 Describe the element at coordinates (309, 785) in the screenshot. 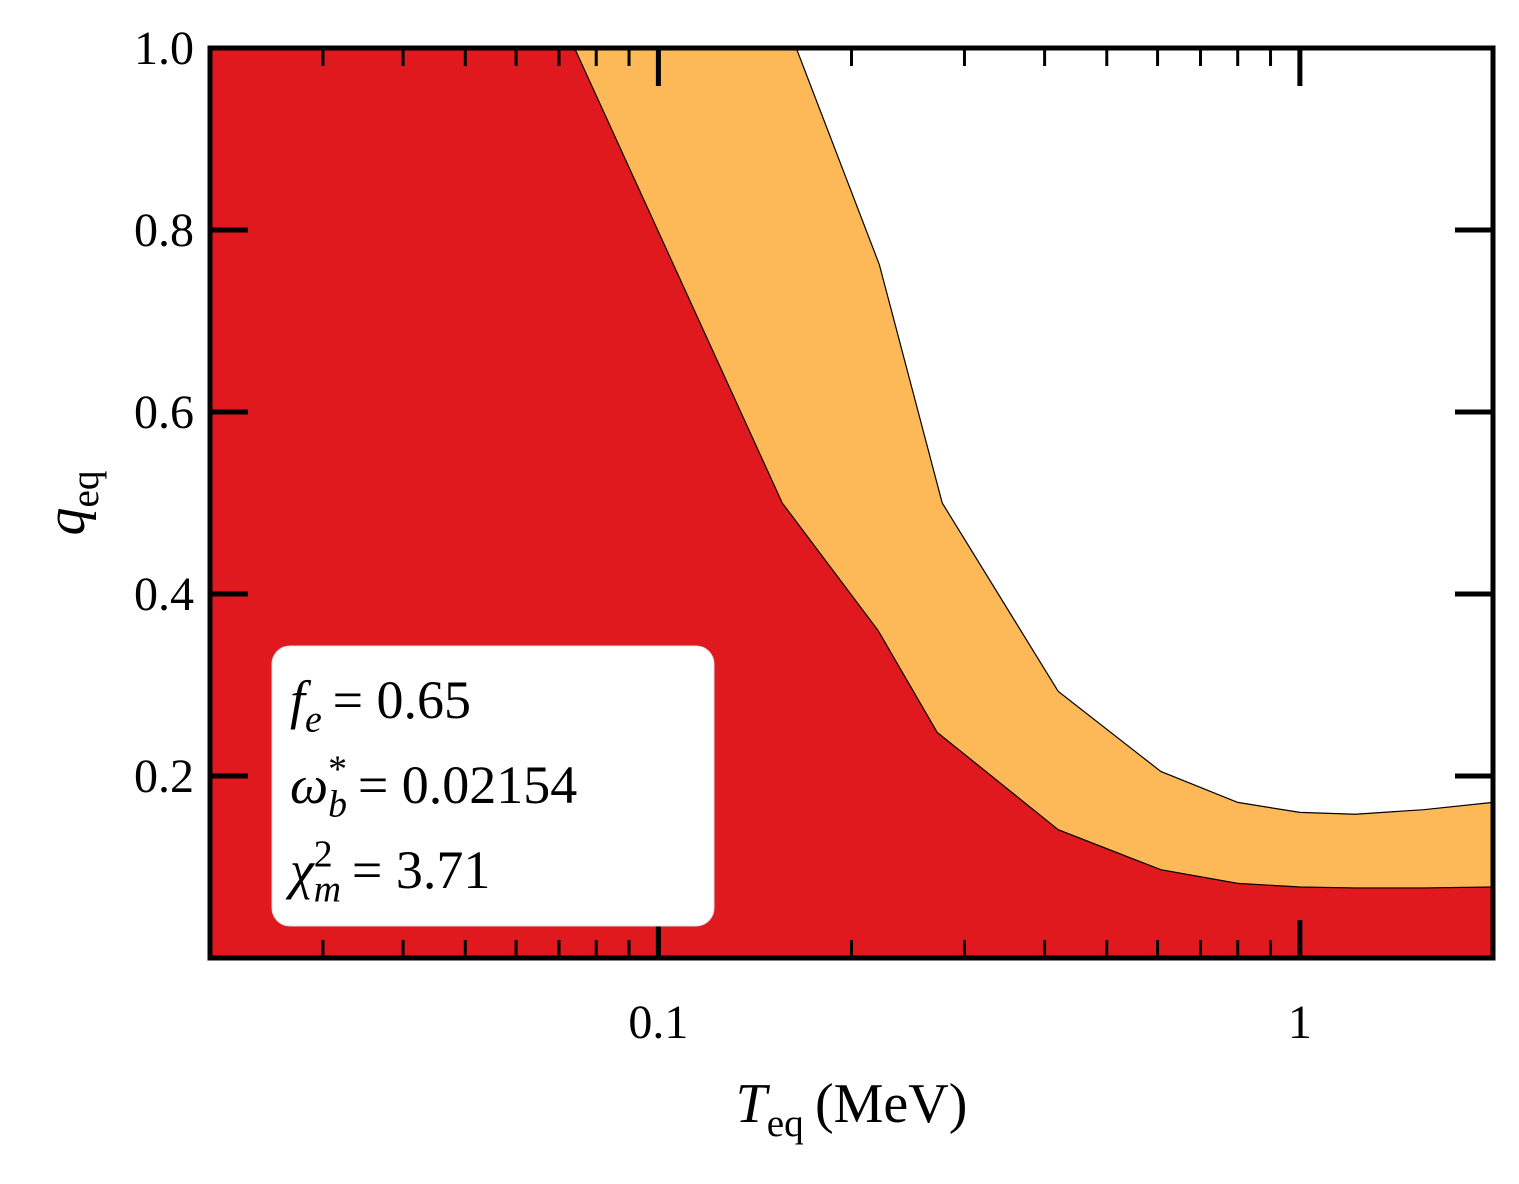

I see `annotation-symbol: ω` at that location.